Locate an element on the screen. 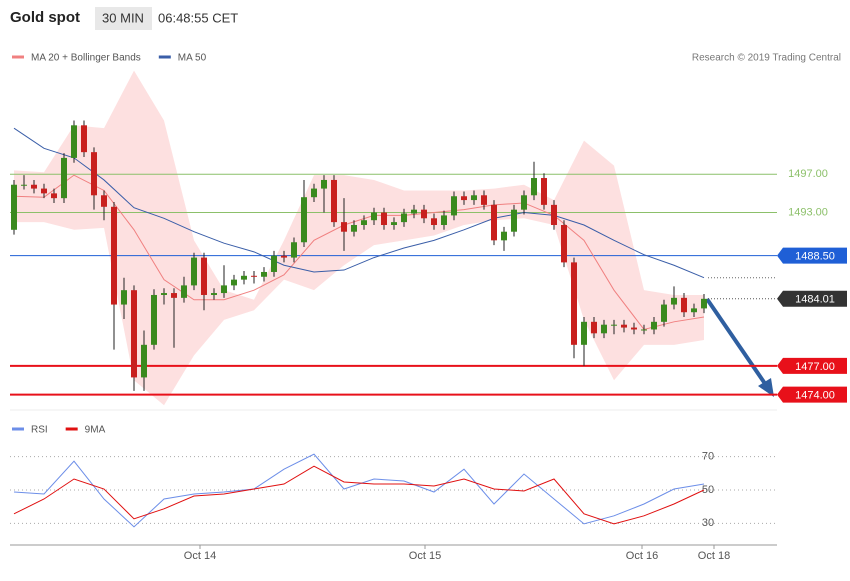 The width and height of the screenshot is (850, 581). level-label: 1477.00 is located at coordinates (815, 367).